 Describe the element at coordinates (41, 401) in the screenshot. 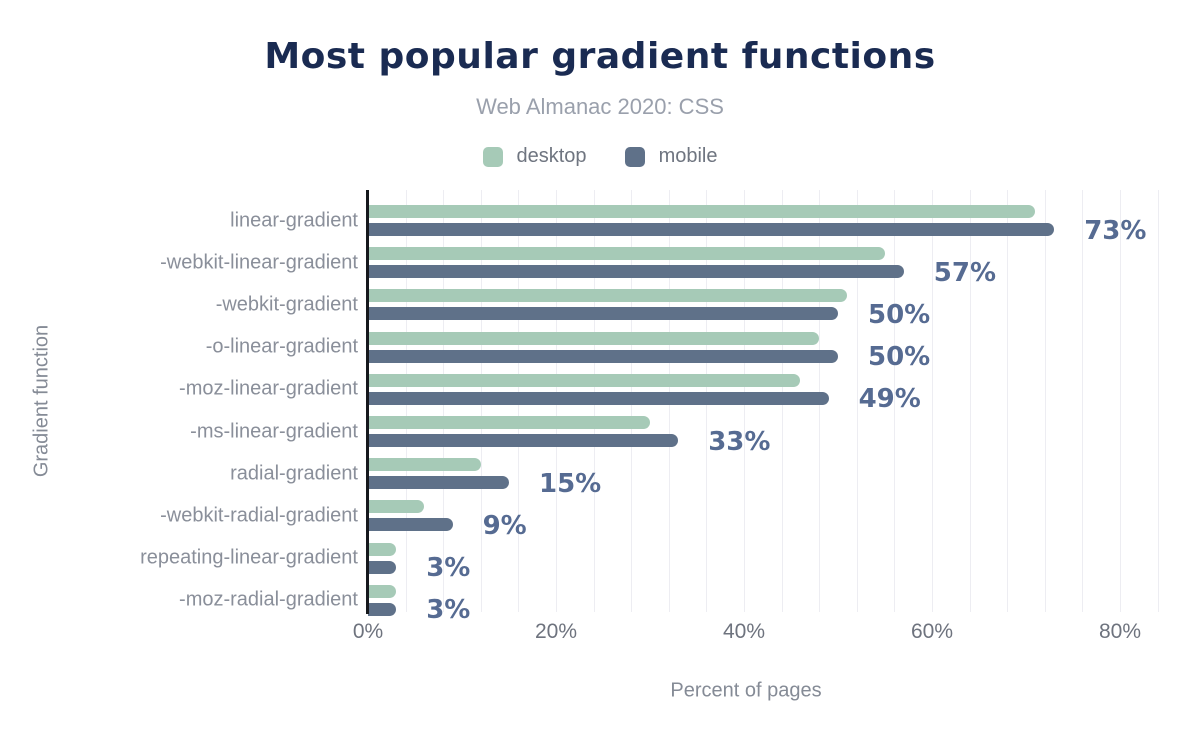

I see `y-axis-title: Gradient function` at that location.